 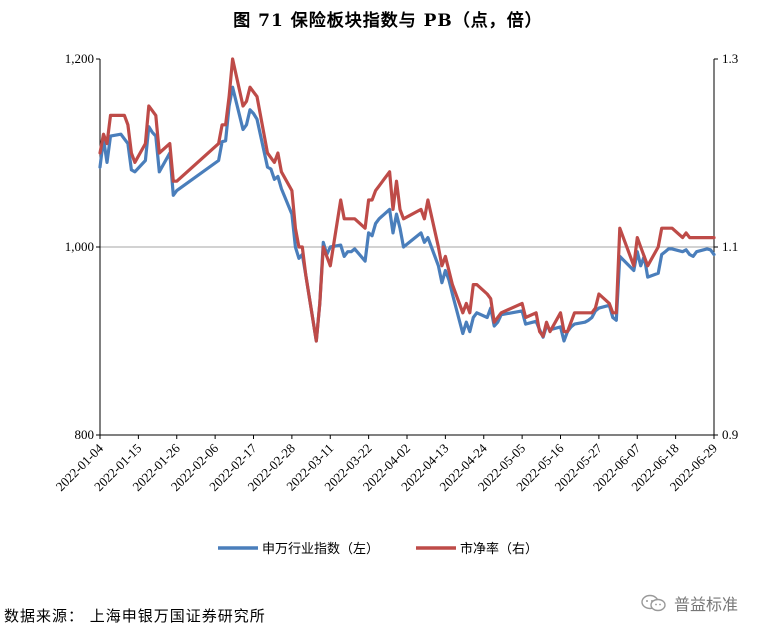 What do you see at coordinates (653, 603) in the screenshot?
I see `wechat-icon` at bounding box center [653, 603].